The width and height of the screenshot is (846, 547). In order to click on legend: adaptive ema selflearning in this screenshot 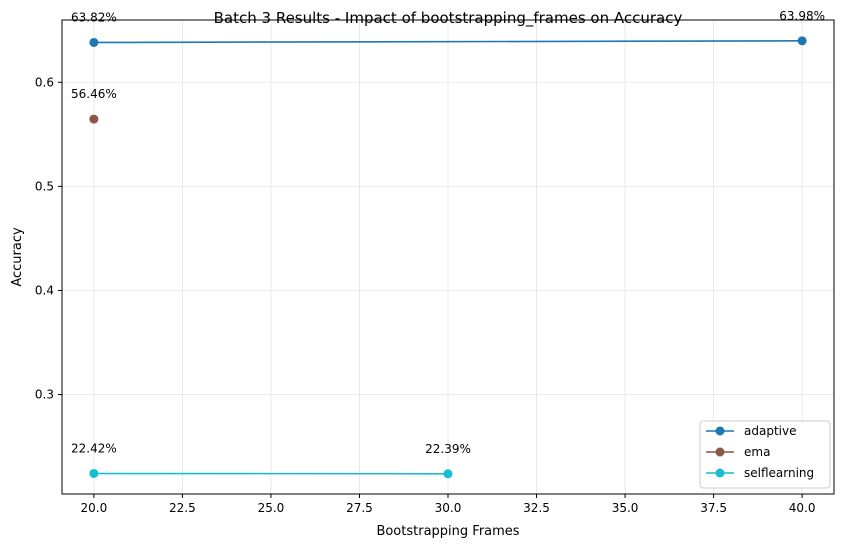, I will do `click(765, 454)`.